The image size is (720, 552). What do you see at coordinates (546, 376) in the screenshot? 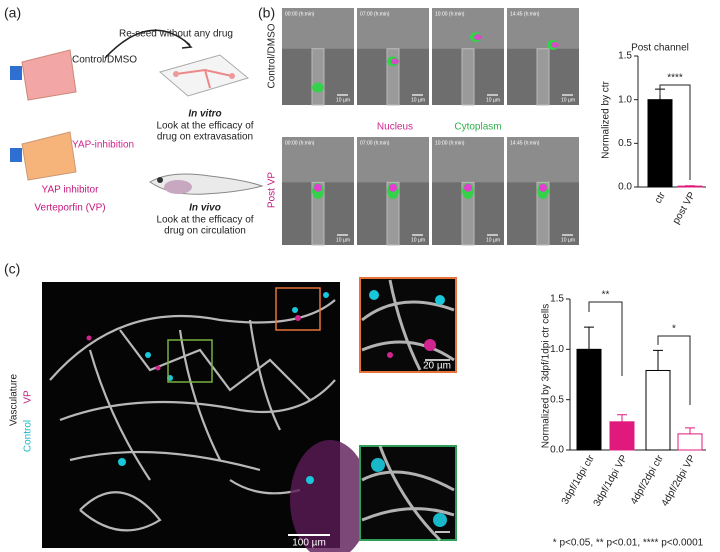
I see `y-axis-label: Normalized by 3dpf/1dpi ctr cells` at bounding box center [546, 376].